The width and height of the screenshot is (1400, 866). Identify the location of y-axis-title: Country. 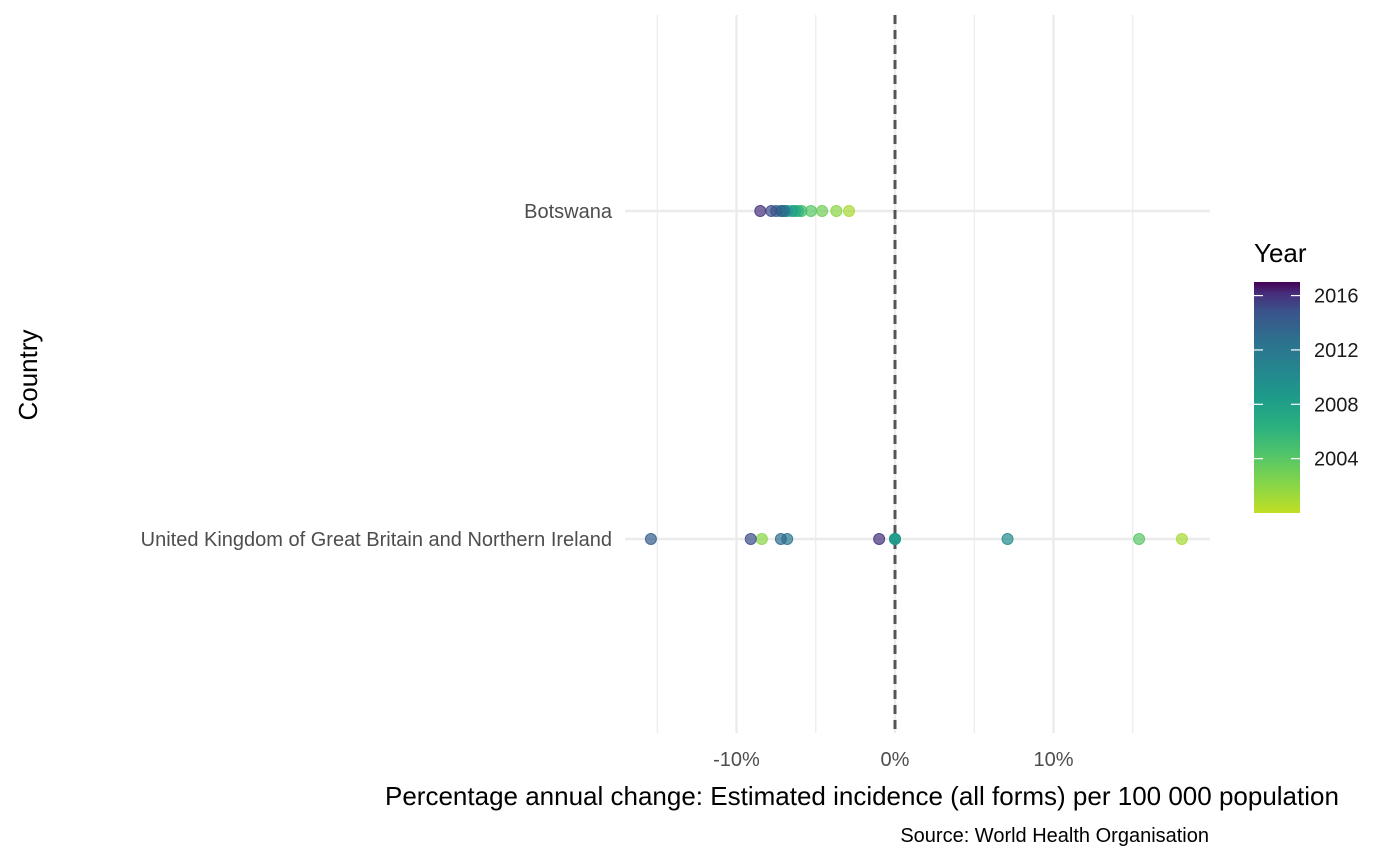
(28, 374).